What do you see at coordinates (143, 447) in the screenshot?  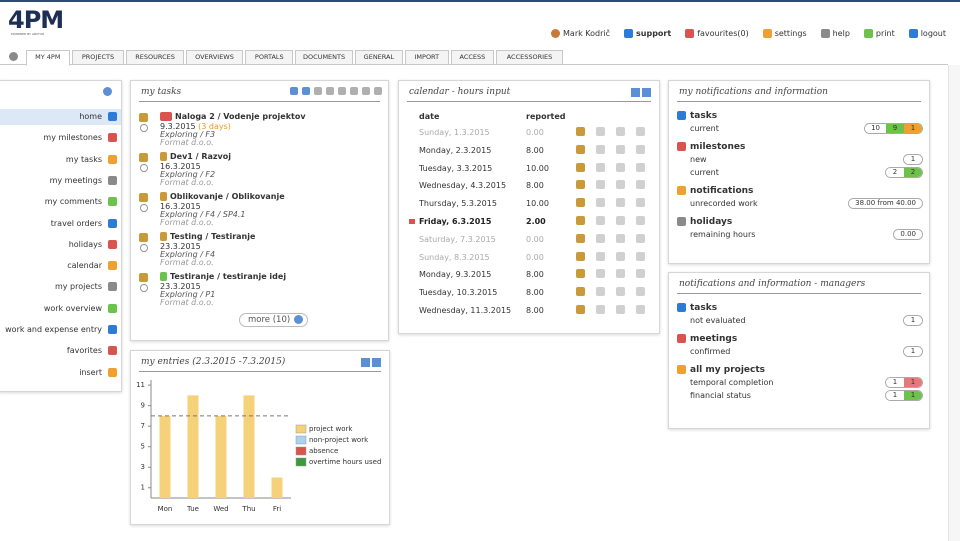 I see `y-tick-label: 5` at bounding box center [143, 447].